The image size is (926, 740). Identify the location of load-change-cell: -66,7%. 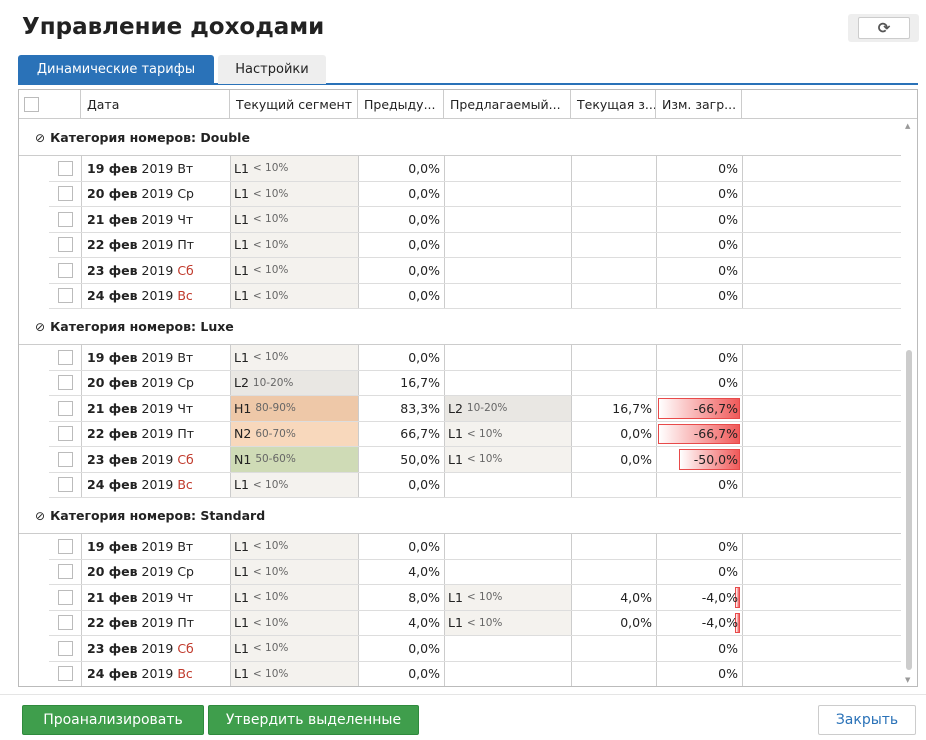
(700, 433).